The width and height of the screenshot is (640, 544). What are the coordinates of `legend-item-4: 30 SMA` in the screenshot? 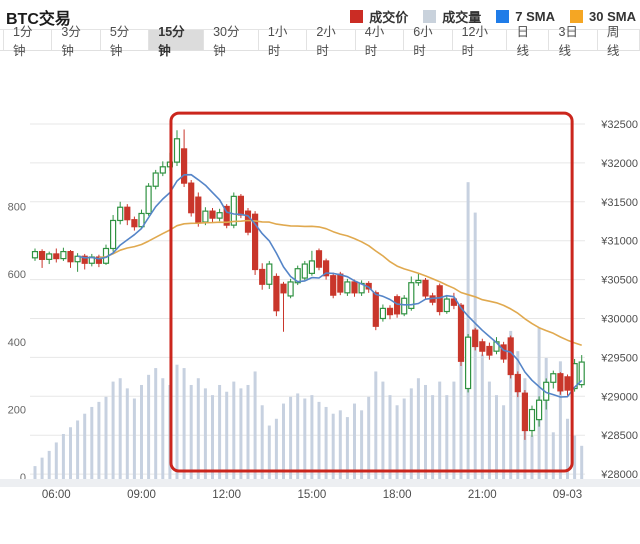 It's located at (603, 16).